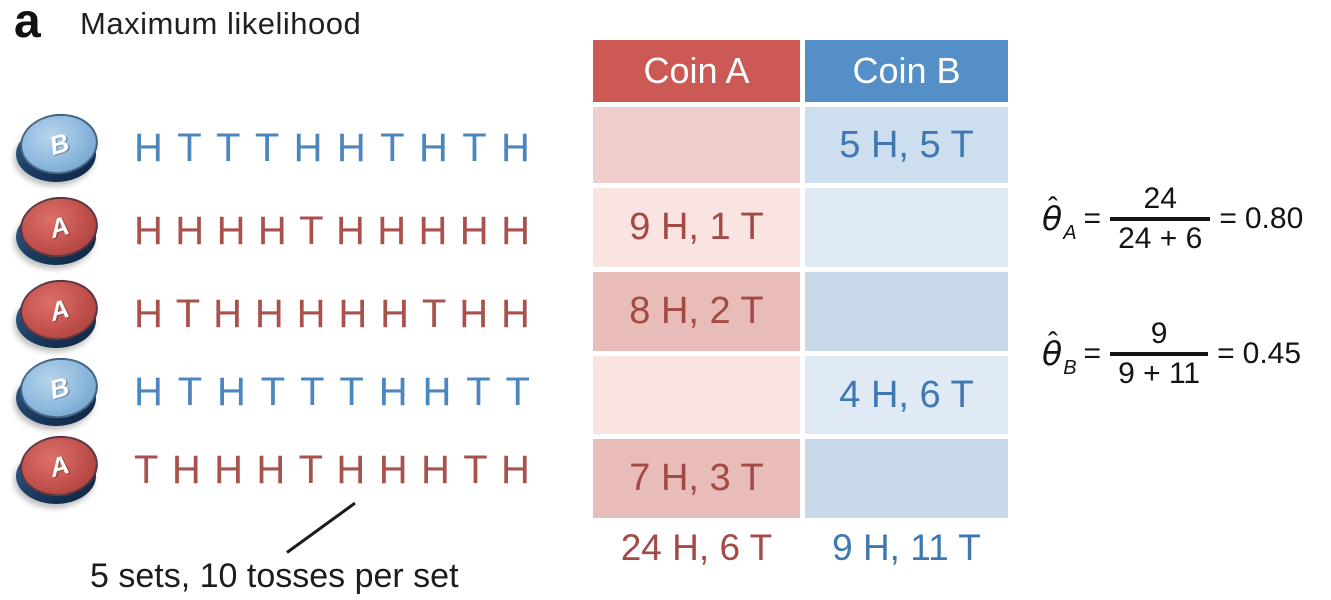  What do you see at coordinates (906, 145) in the screenshot?
I see `table-cell-coin-b-row-1: 5 H, 5 T` at bounding box center [906, 145].